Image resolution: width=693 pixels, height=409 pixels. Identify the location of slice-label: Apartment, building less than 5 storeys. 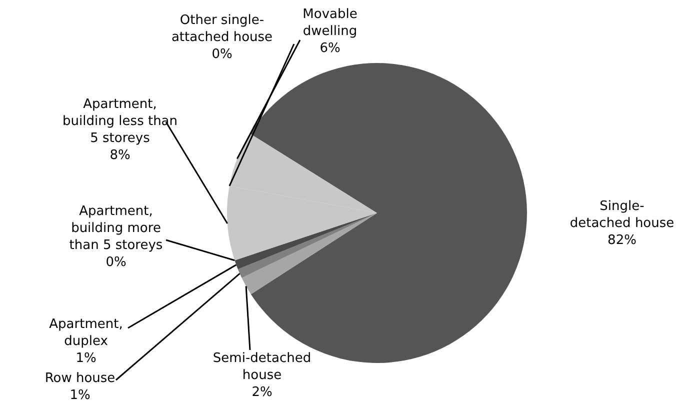
(120, 121).